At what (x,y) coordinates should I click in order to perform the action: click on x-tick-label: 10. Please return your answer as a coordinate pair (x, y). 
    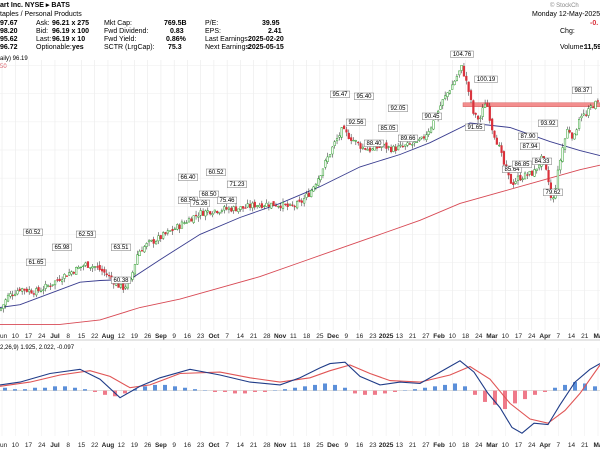
    Looking at the image, I should click on (506, 445).